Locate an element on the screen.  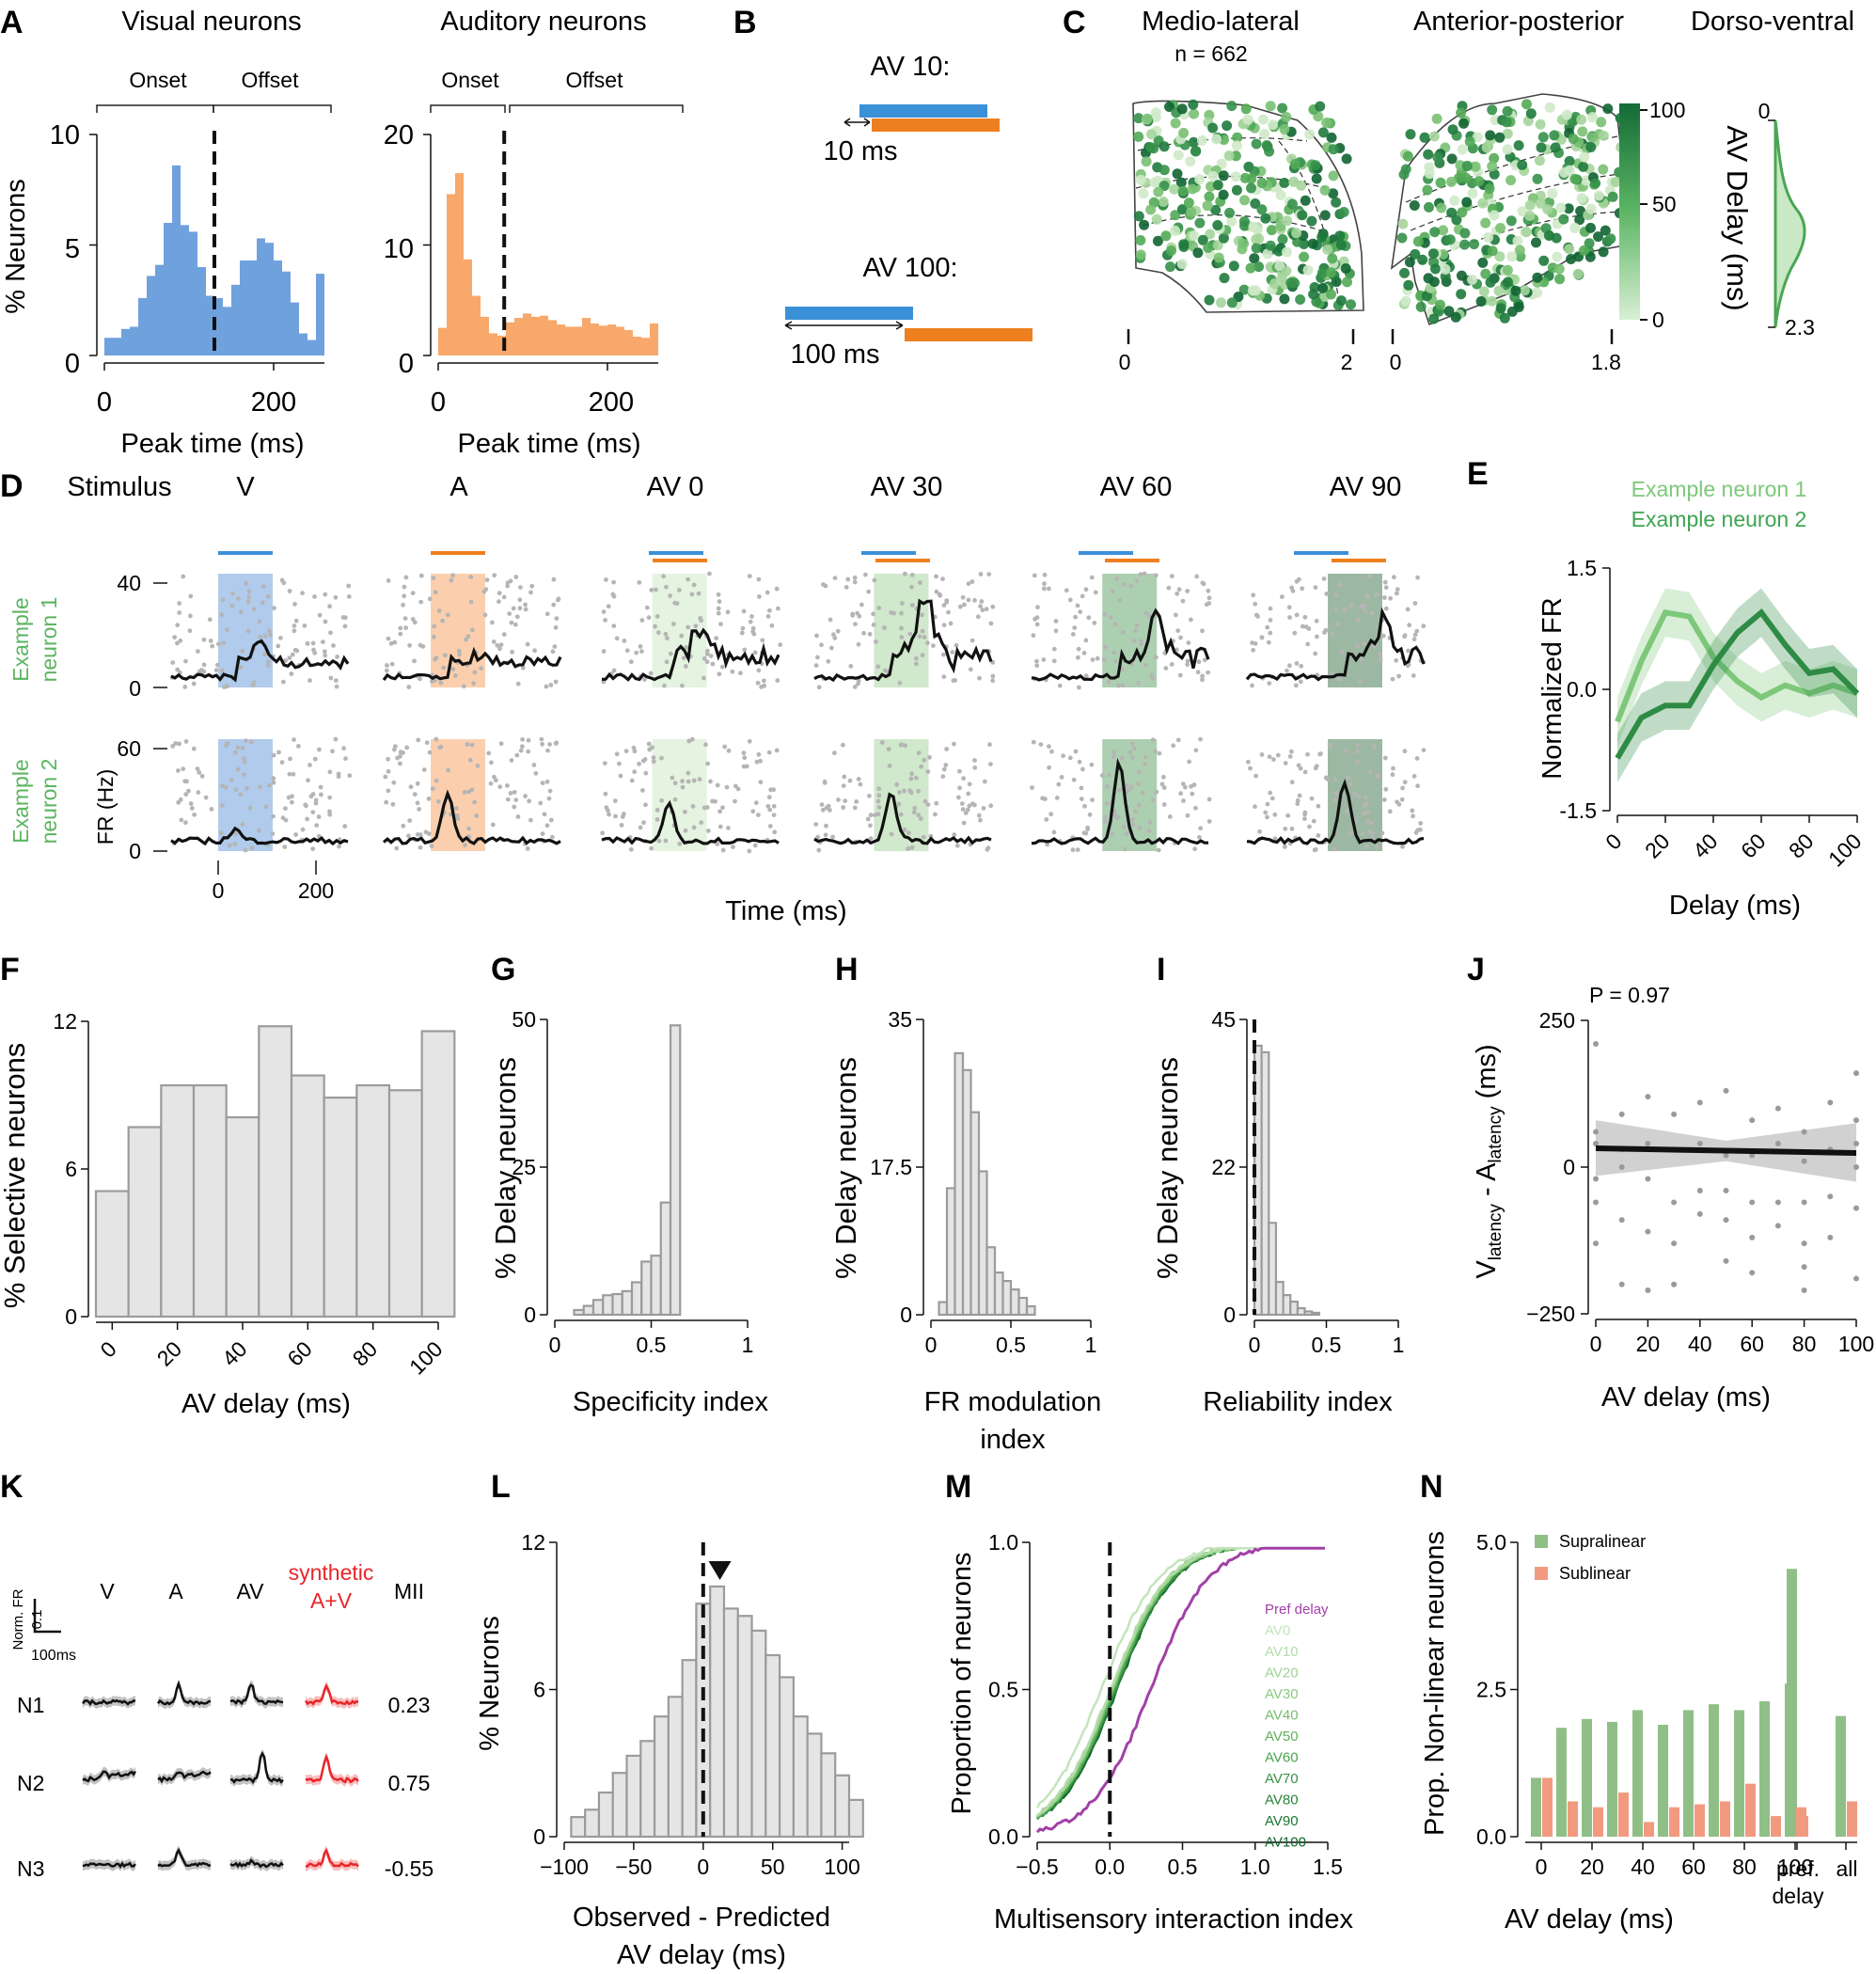
j-xtick-label: 0 is located at coordinates (1596, 1344).